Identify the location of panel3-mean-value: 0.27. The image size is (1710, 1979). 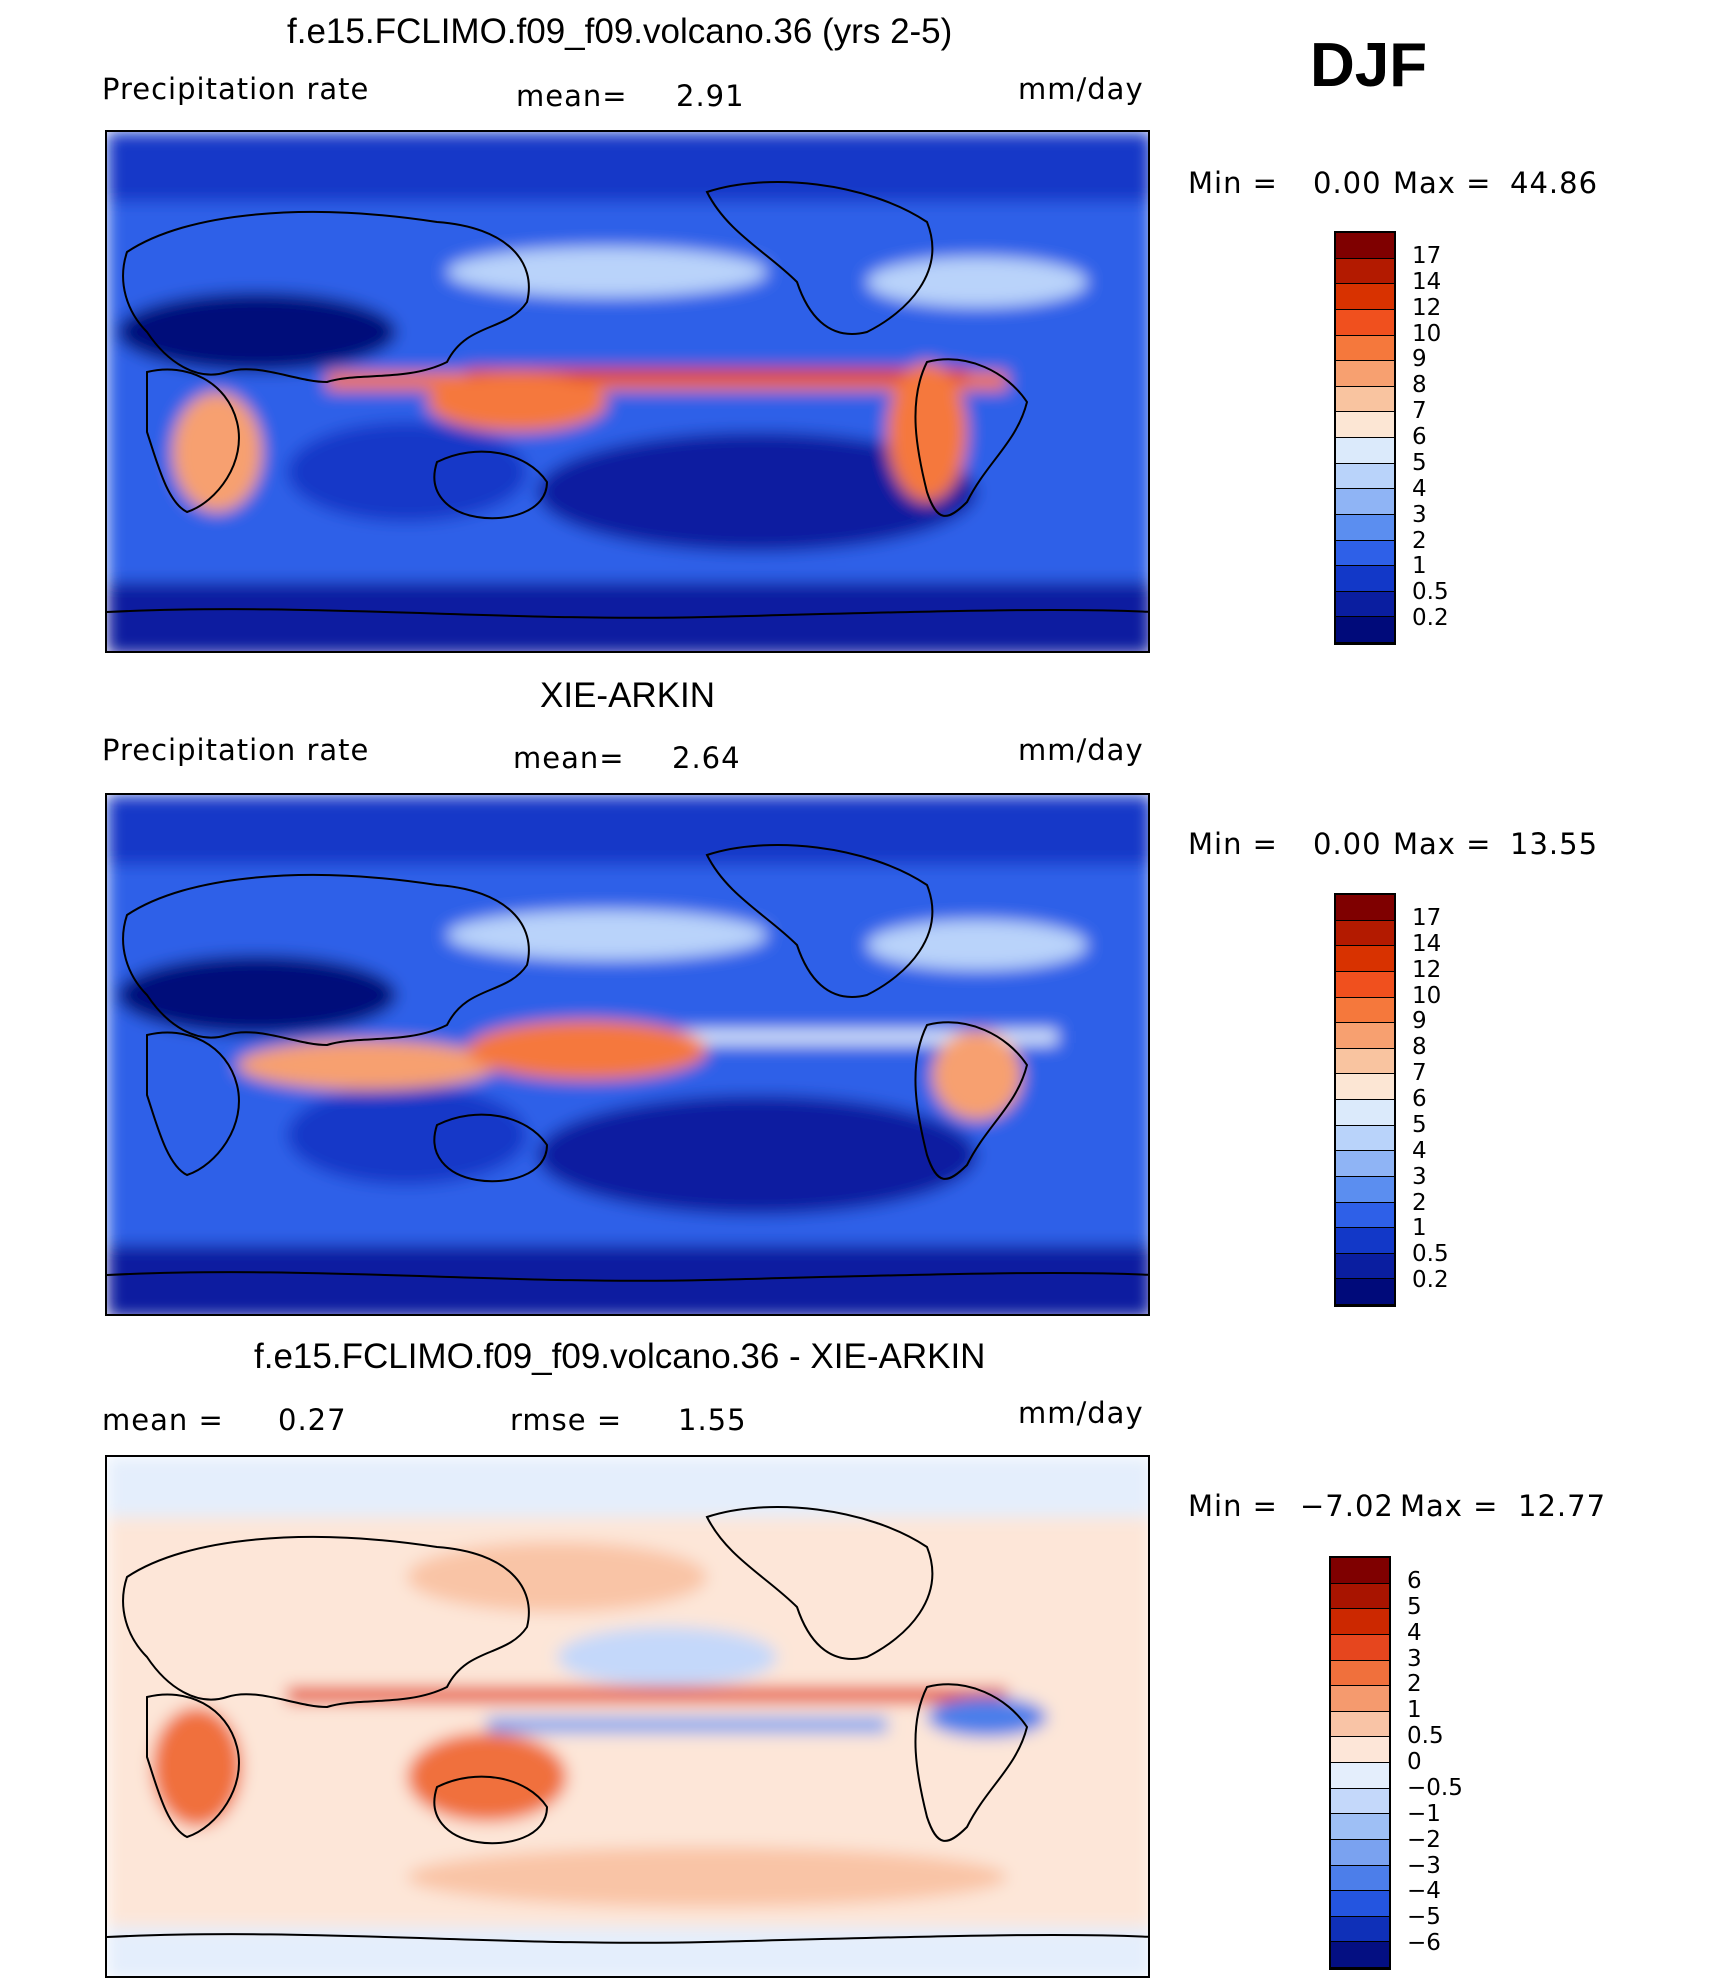
(312, 1420).